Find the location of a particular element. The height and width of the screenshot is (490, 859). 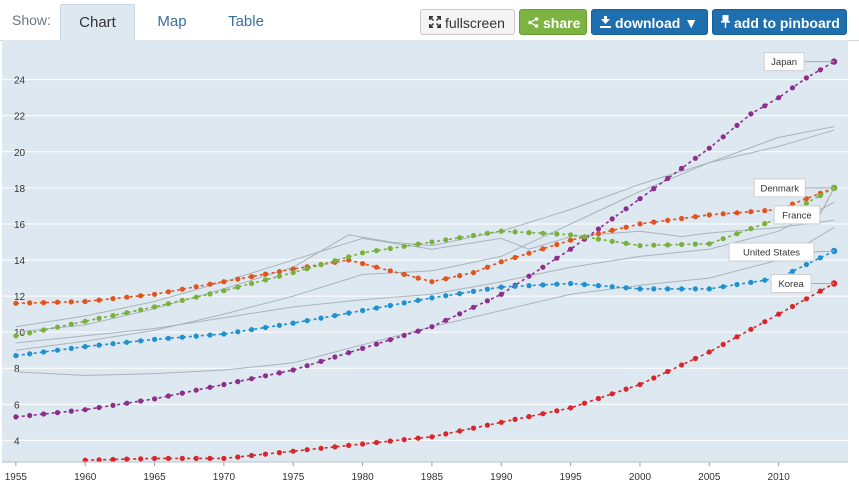

x-tick-label: 2005 is located at coordinates (709, 477).